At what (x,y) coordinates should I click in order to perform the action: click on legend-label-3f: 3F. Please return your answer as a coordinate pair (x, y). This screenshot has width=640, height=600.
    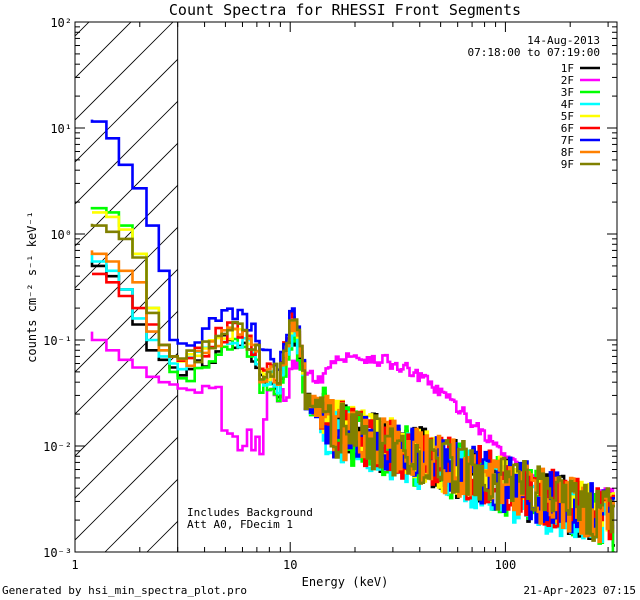
    Looking at the image, I should click on (567, 92).